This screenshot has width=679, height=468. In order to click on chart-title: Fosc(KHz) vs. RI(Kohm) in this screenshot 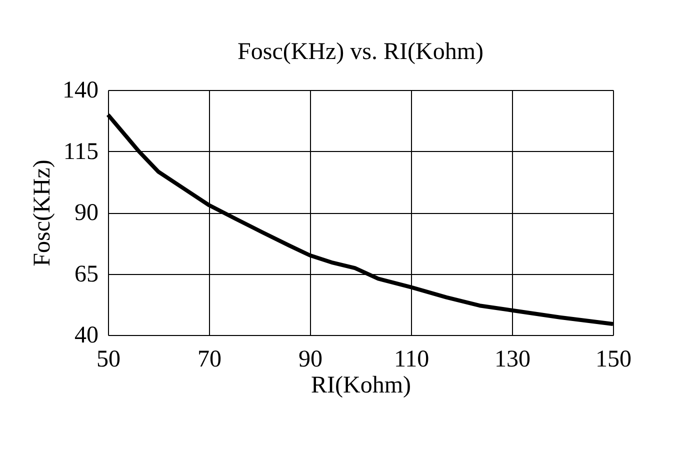, I will do `click(361, 52)`.